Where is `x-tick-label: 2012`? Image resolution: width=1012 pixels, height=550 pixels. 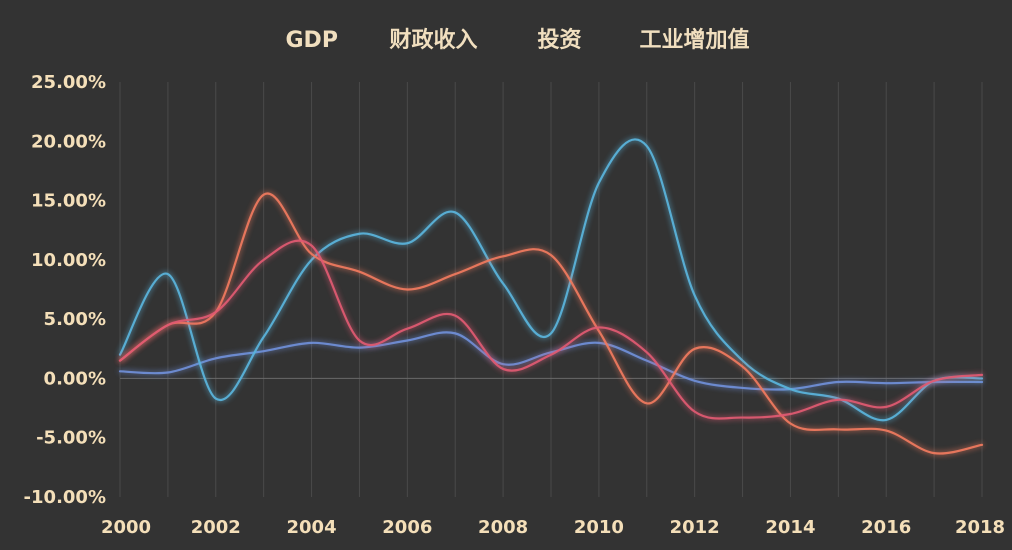
x-tick-label: 2012 is located at coordinates (695, 527).